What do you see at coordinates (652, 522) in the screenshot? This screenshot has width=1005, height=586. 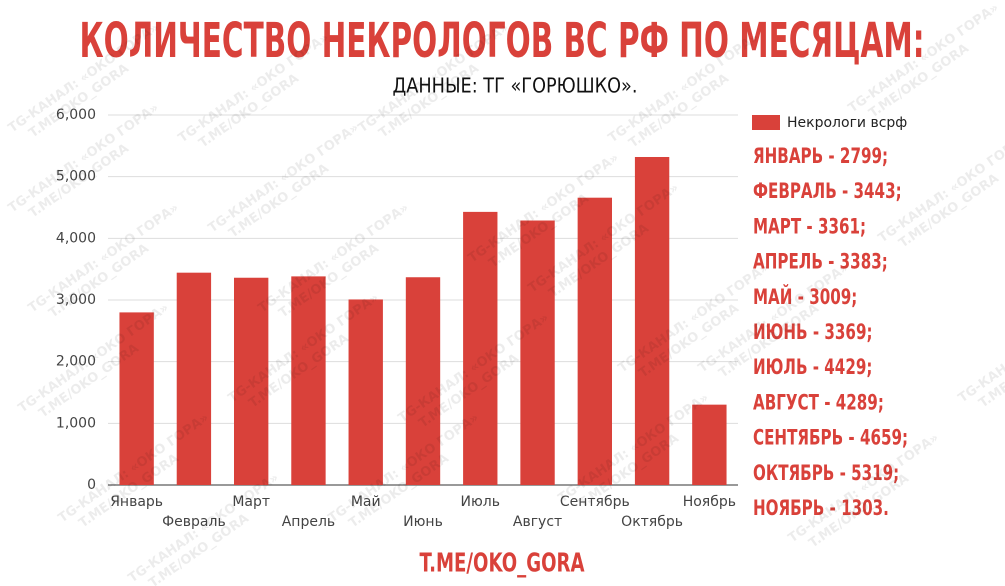 I see `x-tick-label: Октябрь` at bounding box center [652, 522].